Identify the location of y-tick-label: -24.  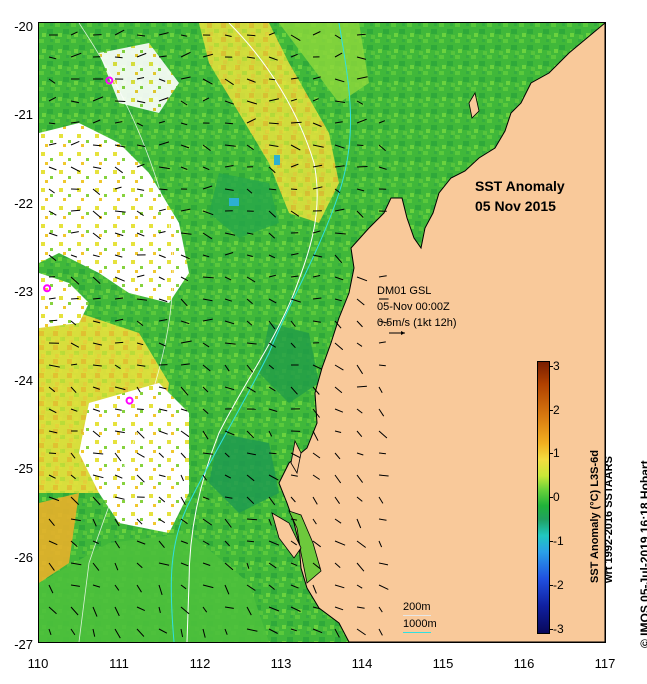
(23, 380).